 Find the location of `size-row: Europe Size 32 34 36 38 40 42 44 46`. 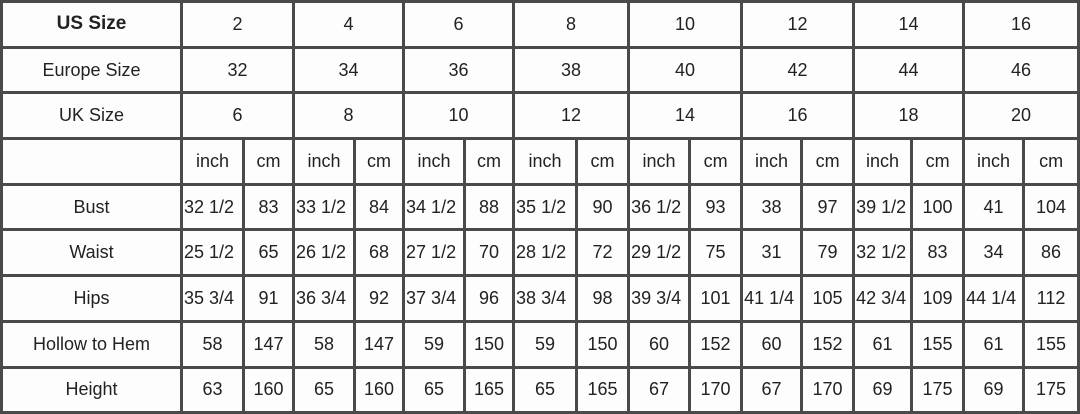

size-row: Europe Size 32 34 36 38 40 42 44 46 is located at coordinates (540, 70).